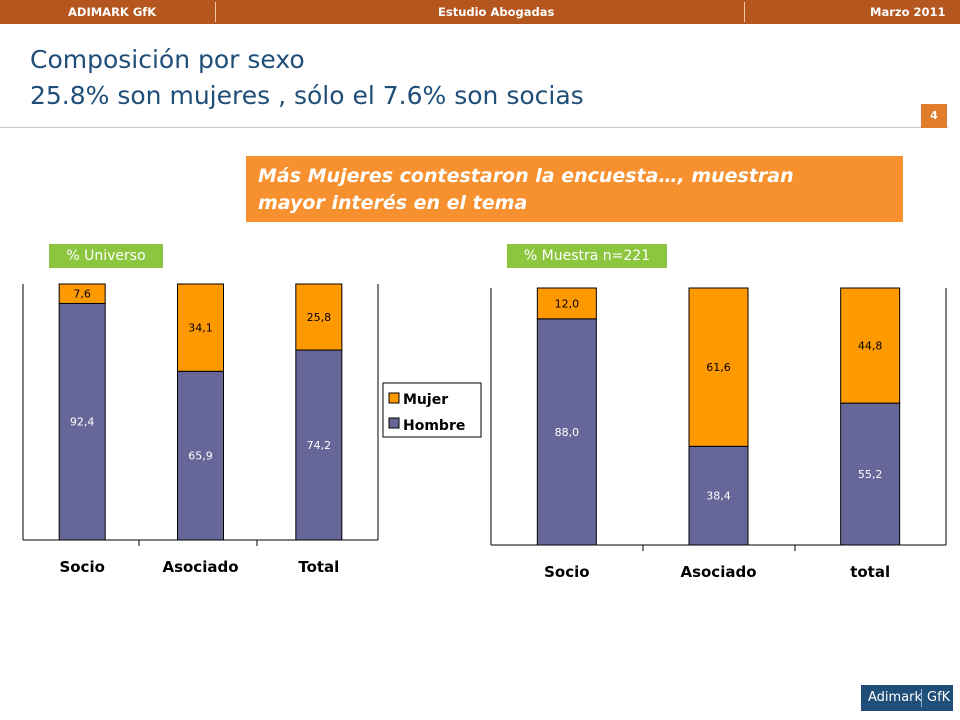 The height and width of the screenshot is (720, 960). I want to click on logo-divider, so click(921, 698).